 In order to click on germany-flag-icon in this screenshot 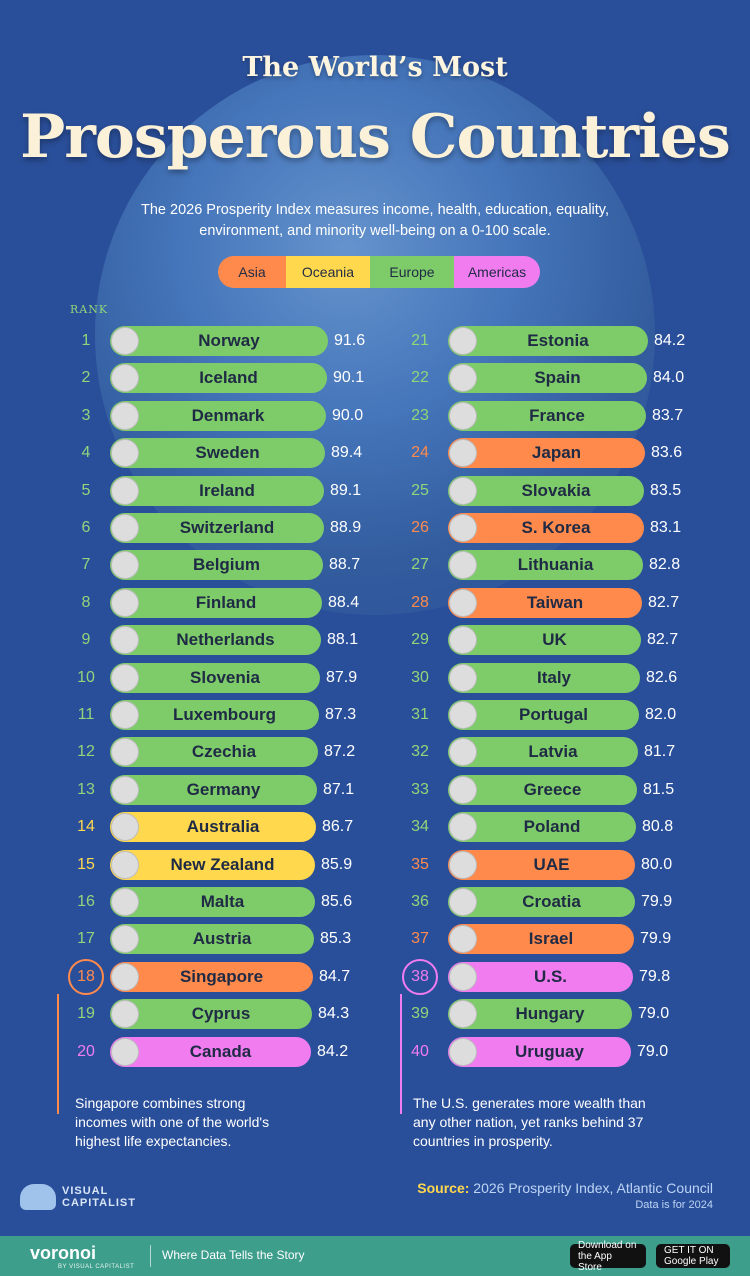, I will do `click(125, 790)`.